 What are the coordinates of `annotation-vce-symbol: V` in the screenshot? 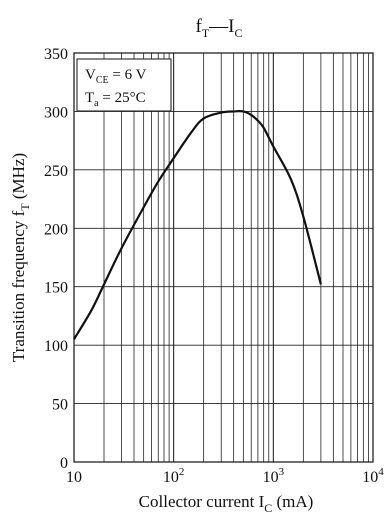 It's located at (90, 75).